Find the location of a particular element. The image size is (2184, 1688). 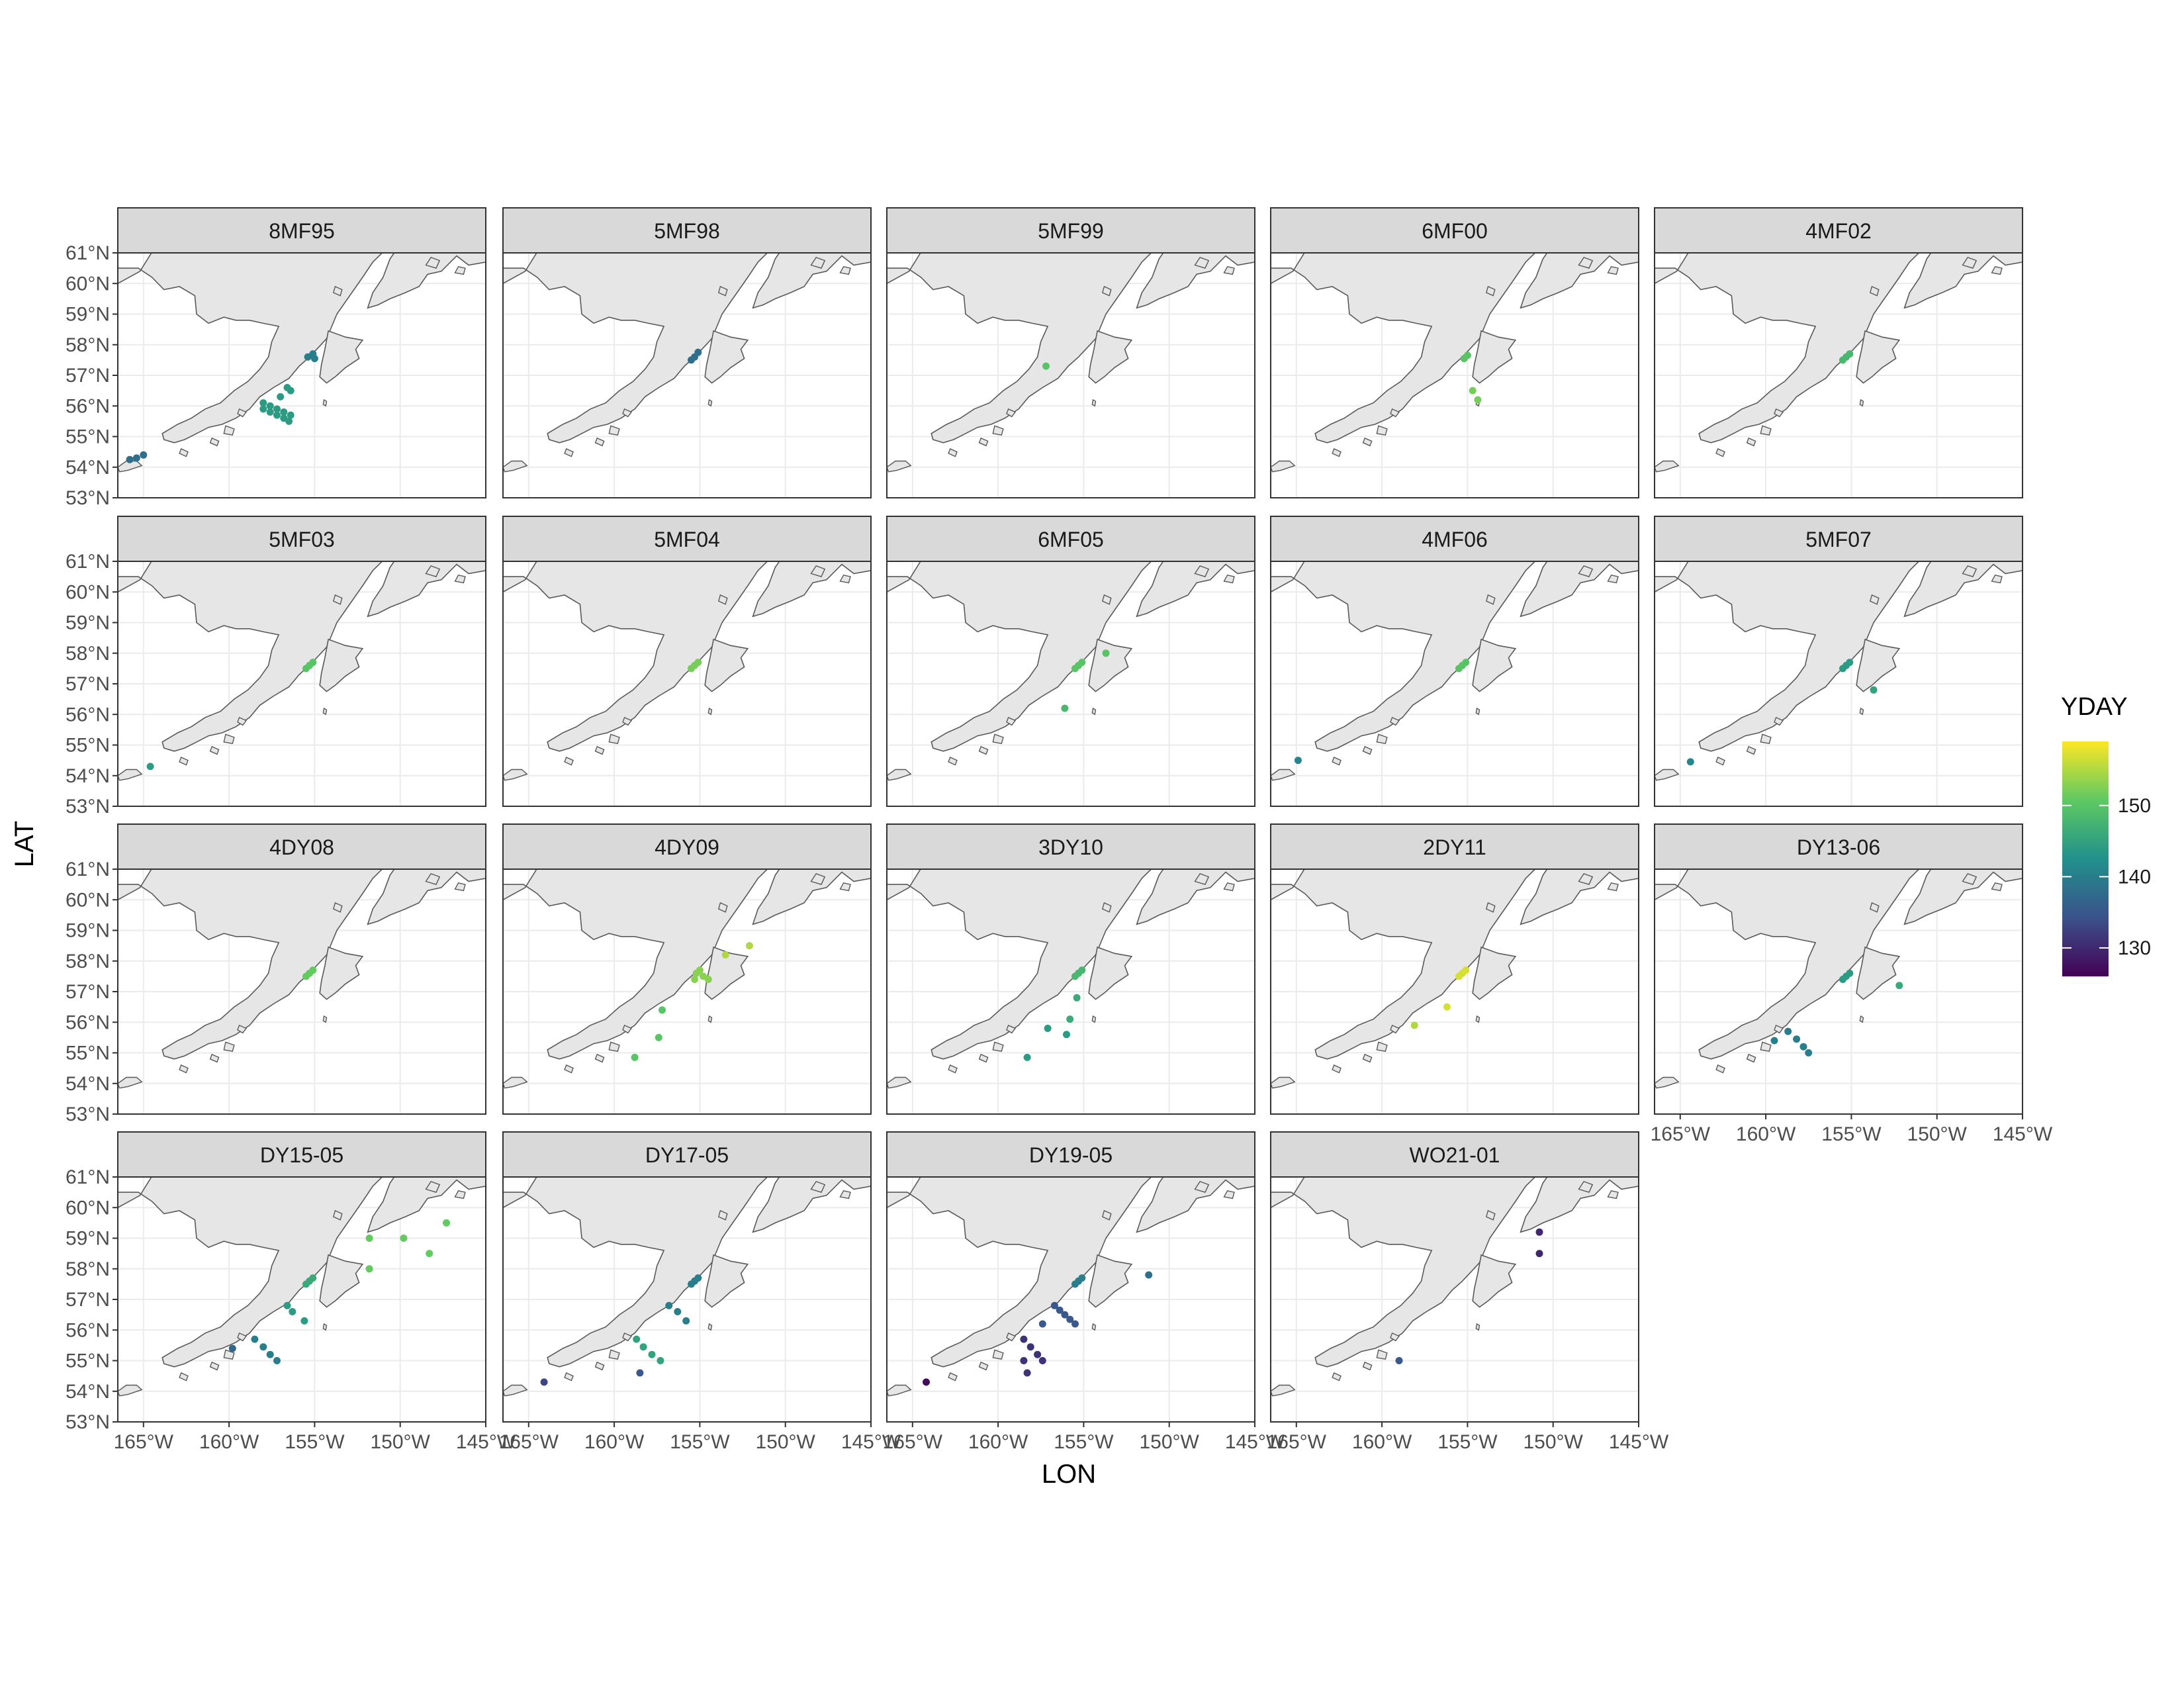

y-tick-label: 57°N is located at coordinates (88, 992).